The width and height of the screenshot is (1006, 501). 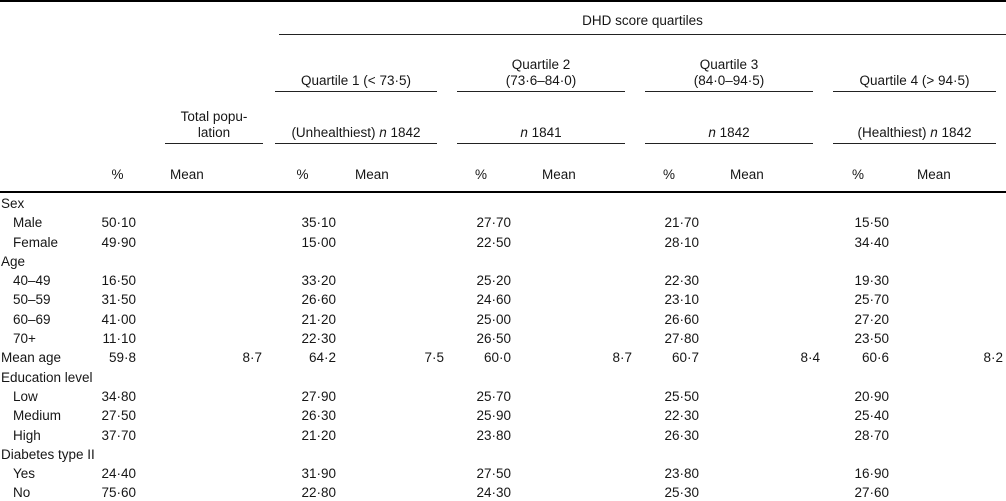 What do you see at coordinates (871, 242) in the screenshot?
I see `percent-value: 34·40` at bounding box center [871, 242].